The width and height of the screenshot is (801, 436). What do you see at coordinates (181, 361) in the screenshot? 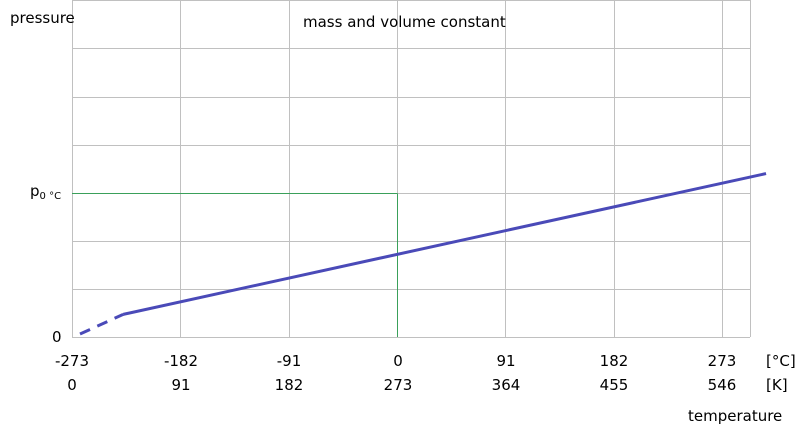
I see `x-tick-celsius: -182` at bounding box center [181, 361].